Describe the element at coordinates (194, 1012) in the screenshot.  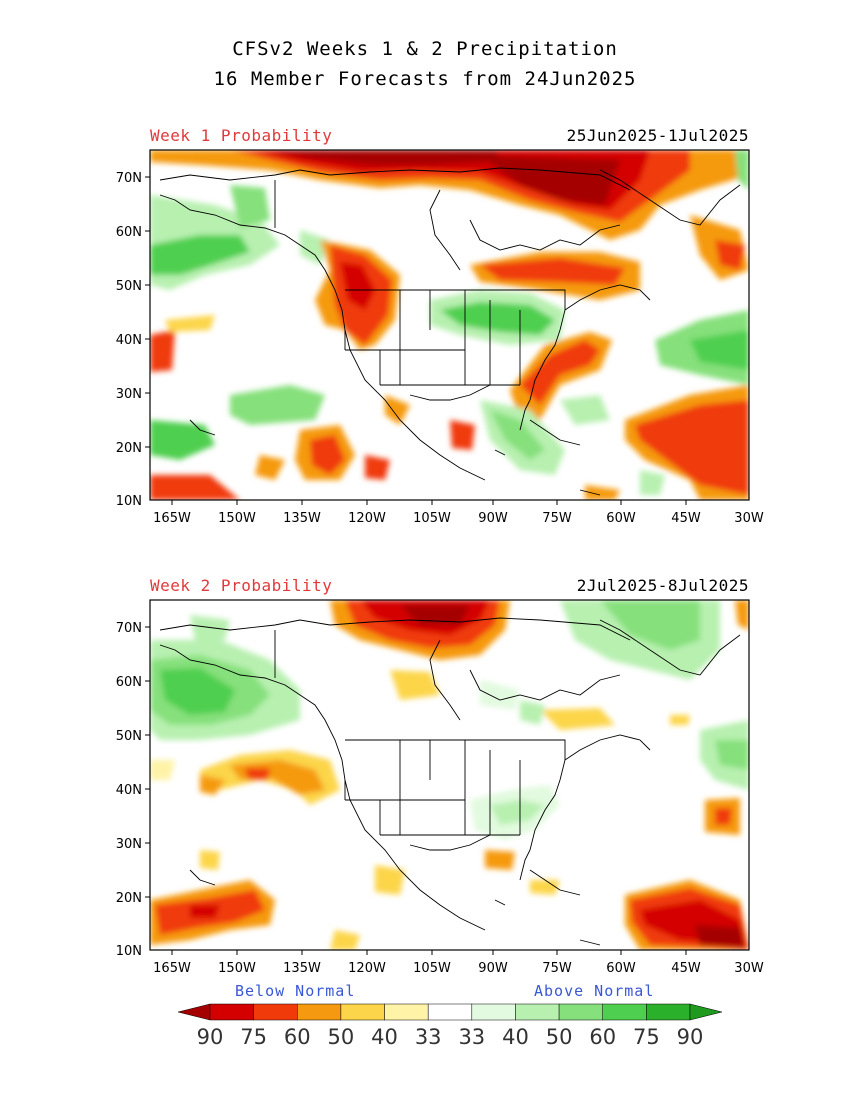
I see `legend-arrow-below` at that location.